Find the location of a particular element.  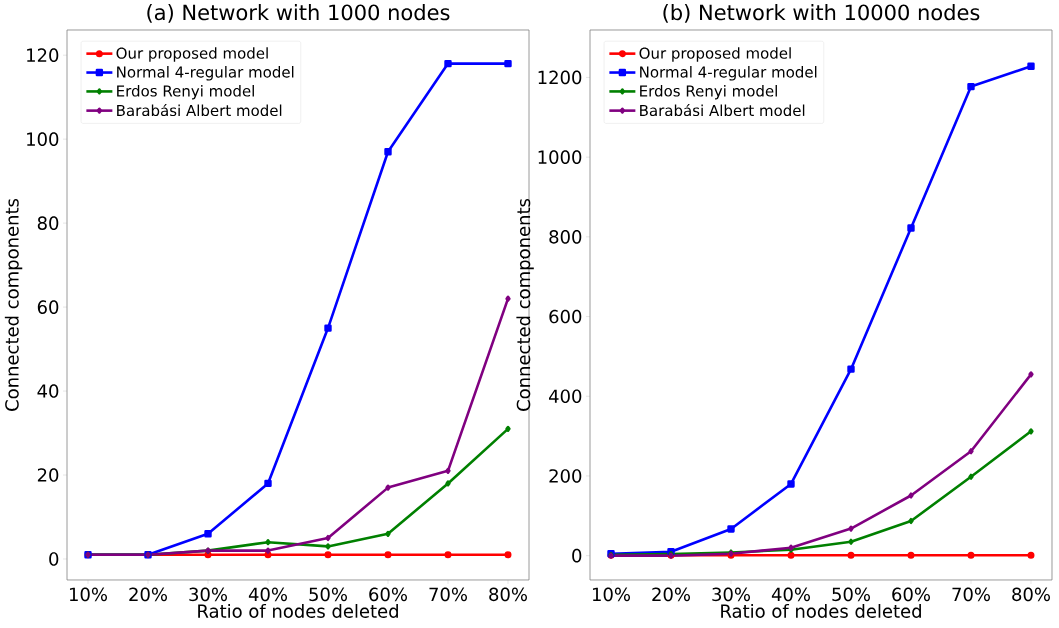

y-tick-label: 400 is located at coordinates (565, 396).